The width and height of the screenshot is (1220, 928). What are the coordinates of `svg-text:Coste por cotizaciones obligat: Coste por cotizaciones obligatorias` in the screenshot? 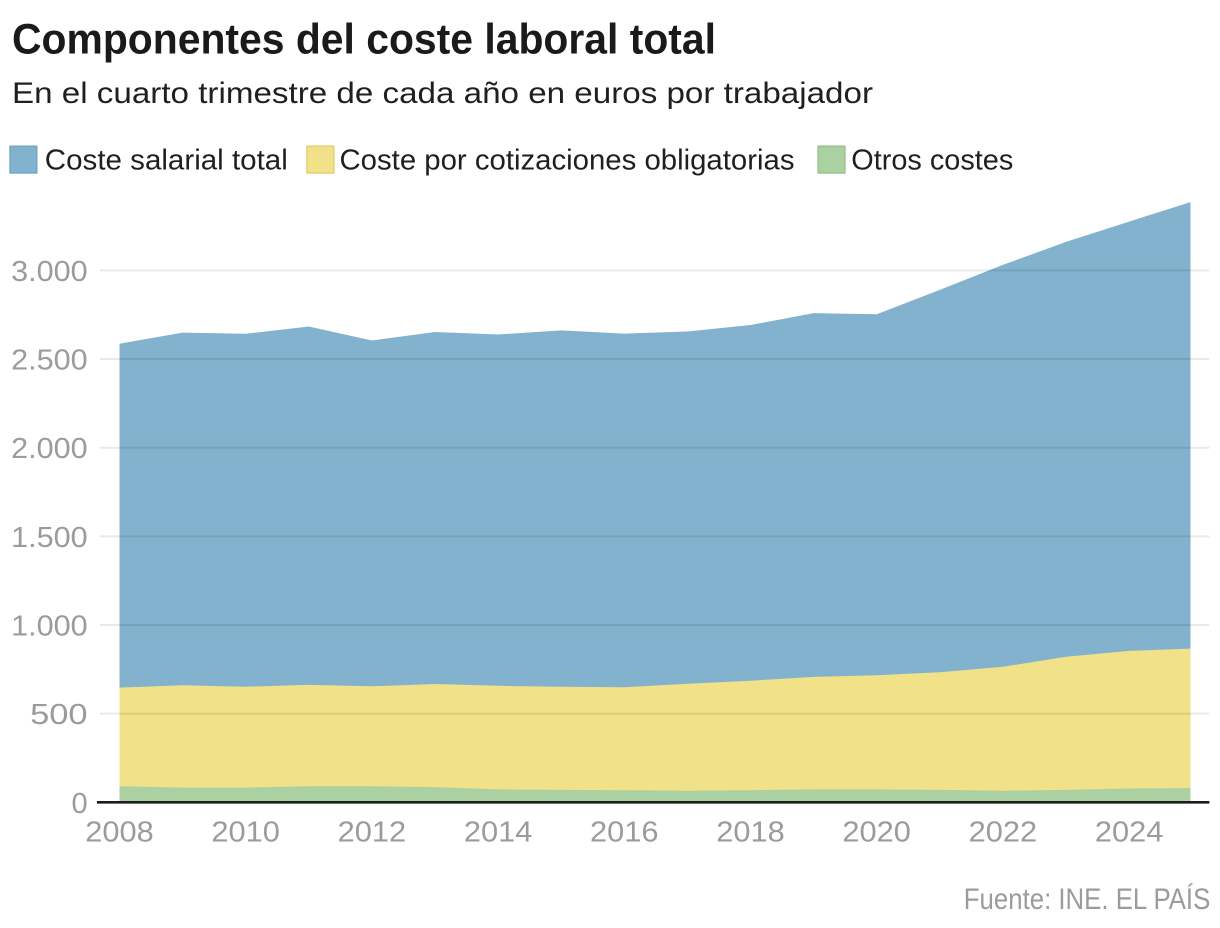 It's located at (567, 161).